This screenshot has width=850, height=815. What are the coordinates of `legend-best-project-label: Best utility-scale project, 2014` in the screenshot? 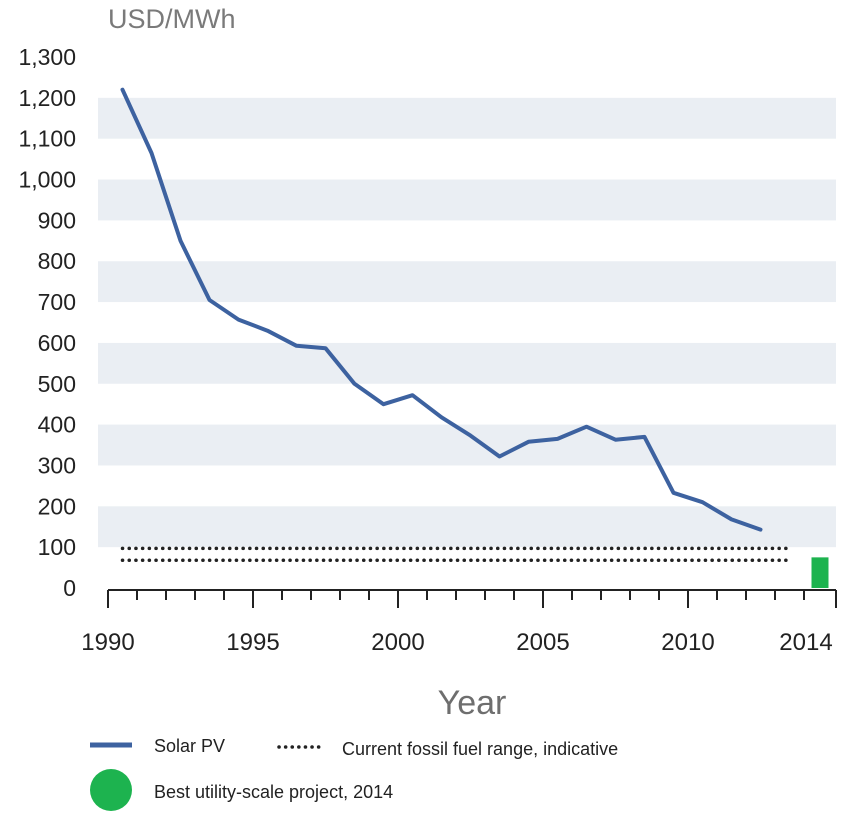 It's located at (273, 792).